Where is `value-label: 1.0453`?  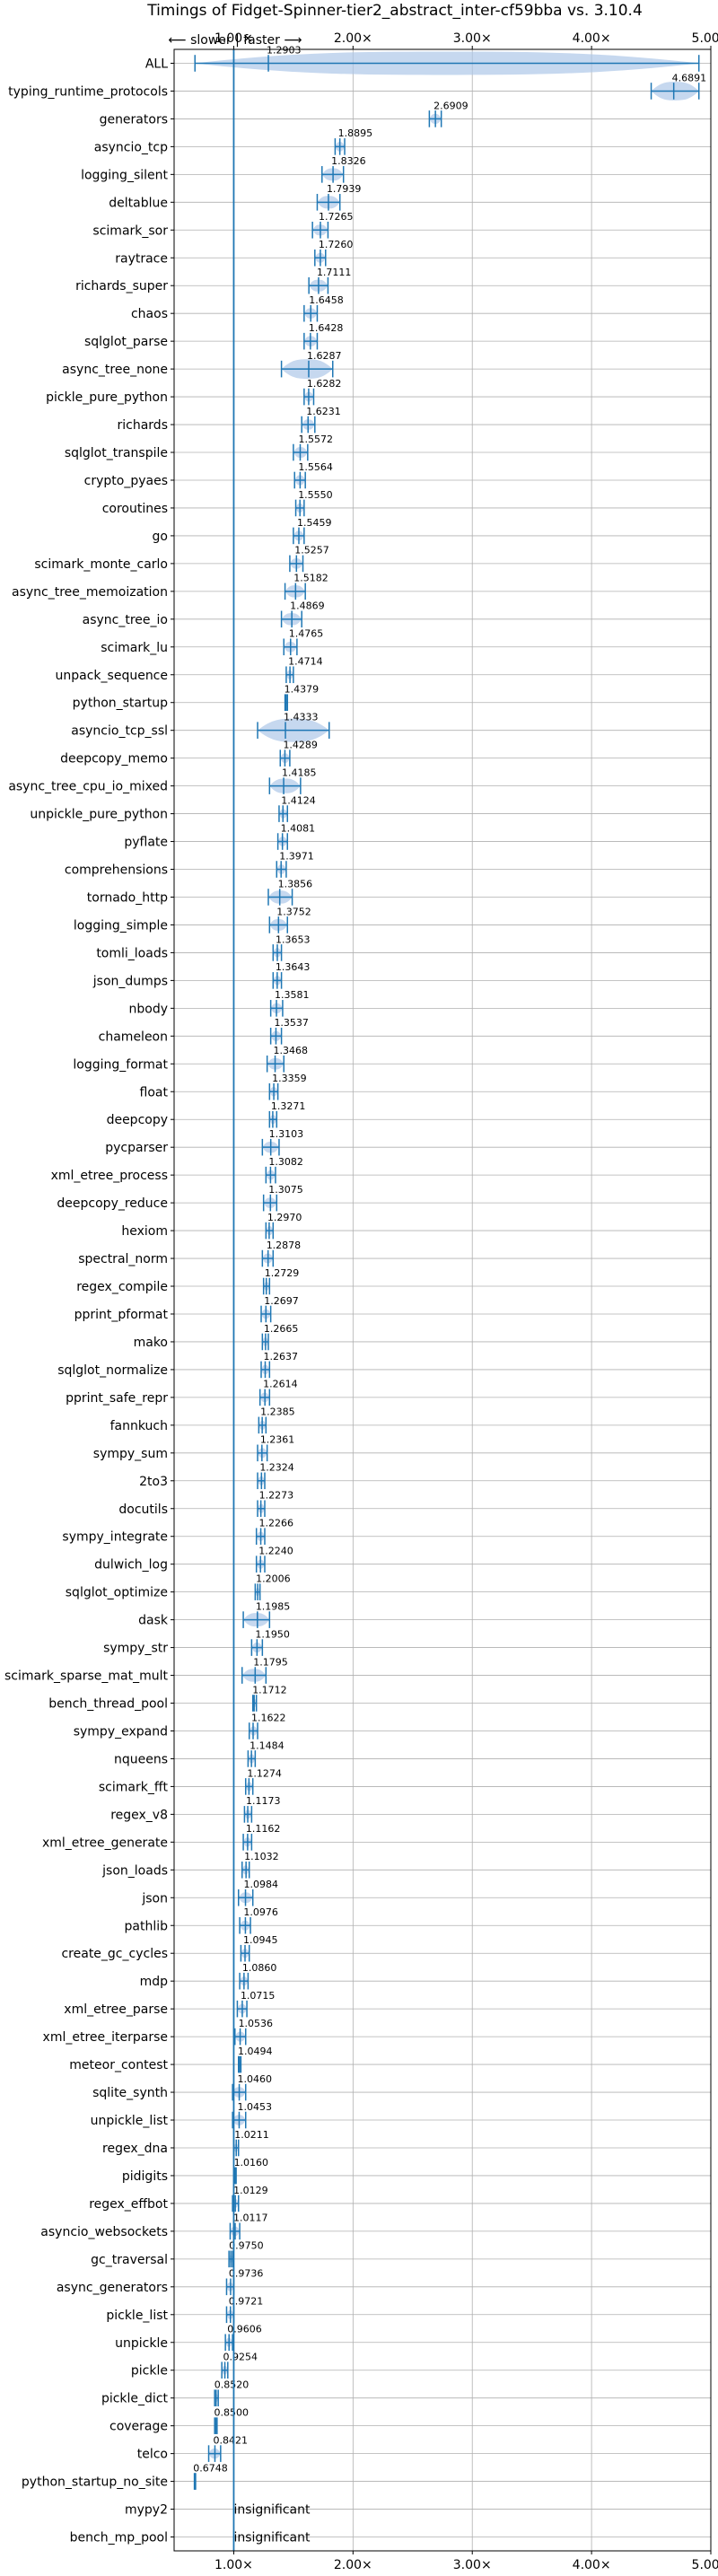
value-label: 1.0453 is located at coordinates (254, 2107).